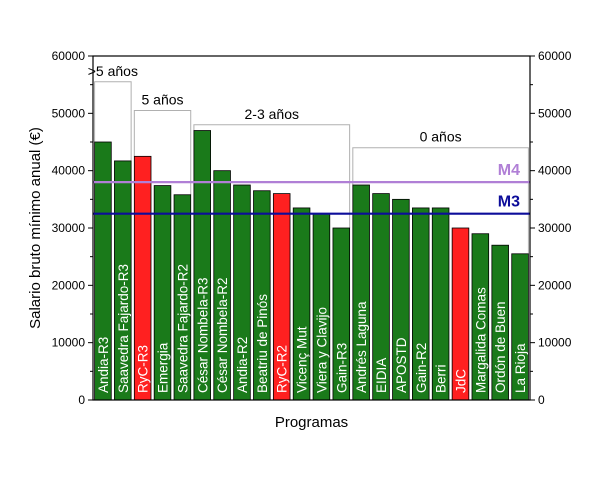  What do you see at coordinates (262, 343) in the screenshot?
I see `bar-label: Beatriu de Pinós` at bounding box center [262, 343].